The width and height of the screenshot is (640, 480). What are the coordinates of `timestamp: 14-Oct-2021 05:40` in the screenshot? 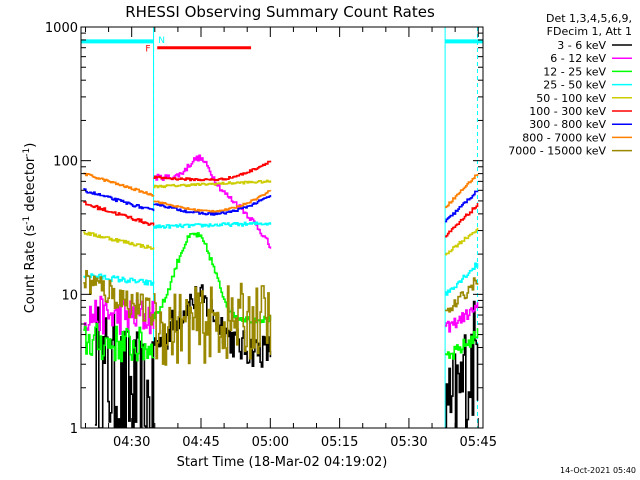 It's located at (598, 470).